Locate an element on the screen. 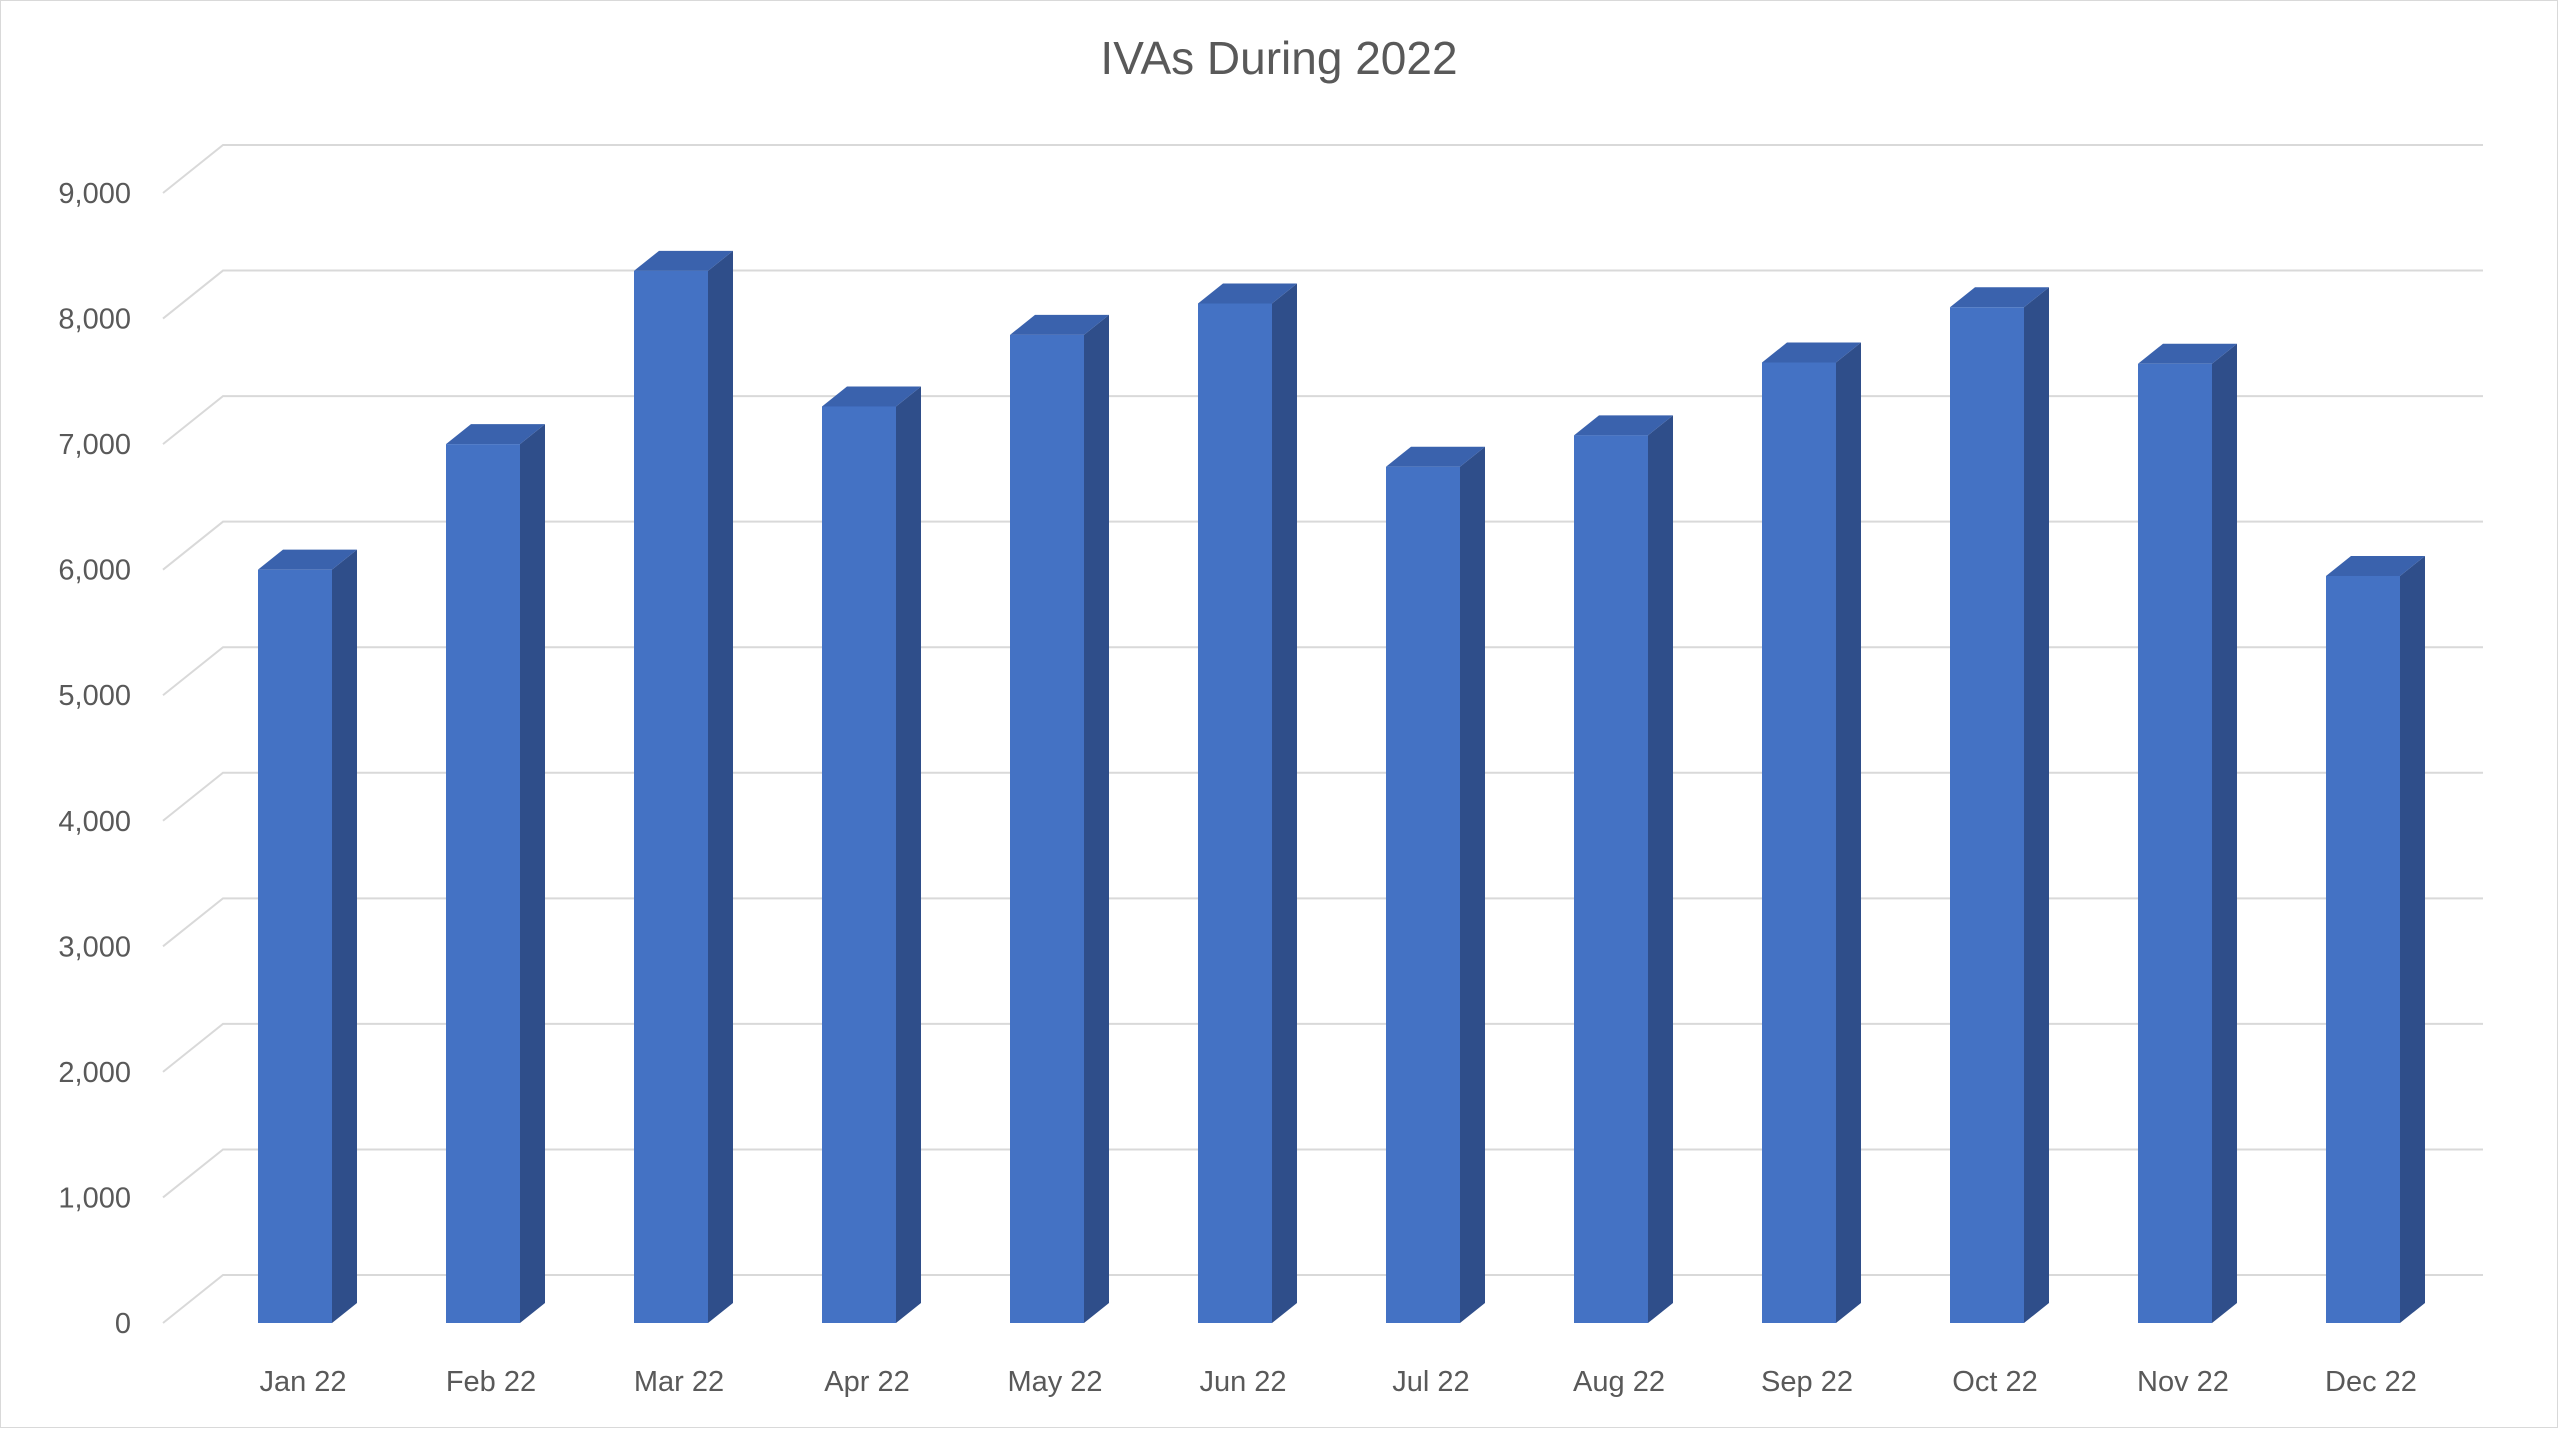 This screenshot has width=2560, height=1430. y-tick-label: 0 is located at coordinates (123, 1324).